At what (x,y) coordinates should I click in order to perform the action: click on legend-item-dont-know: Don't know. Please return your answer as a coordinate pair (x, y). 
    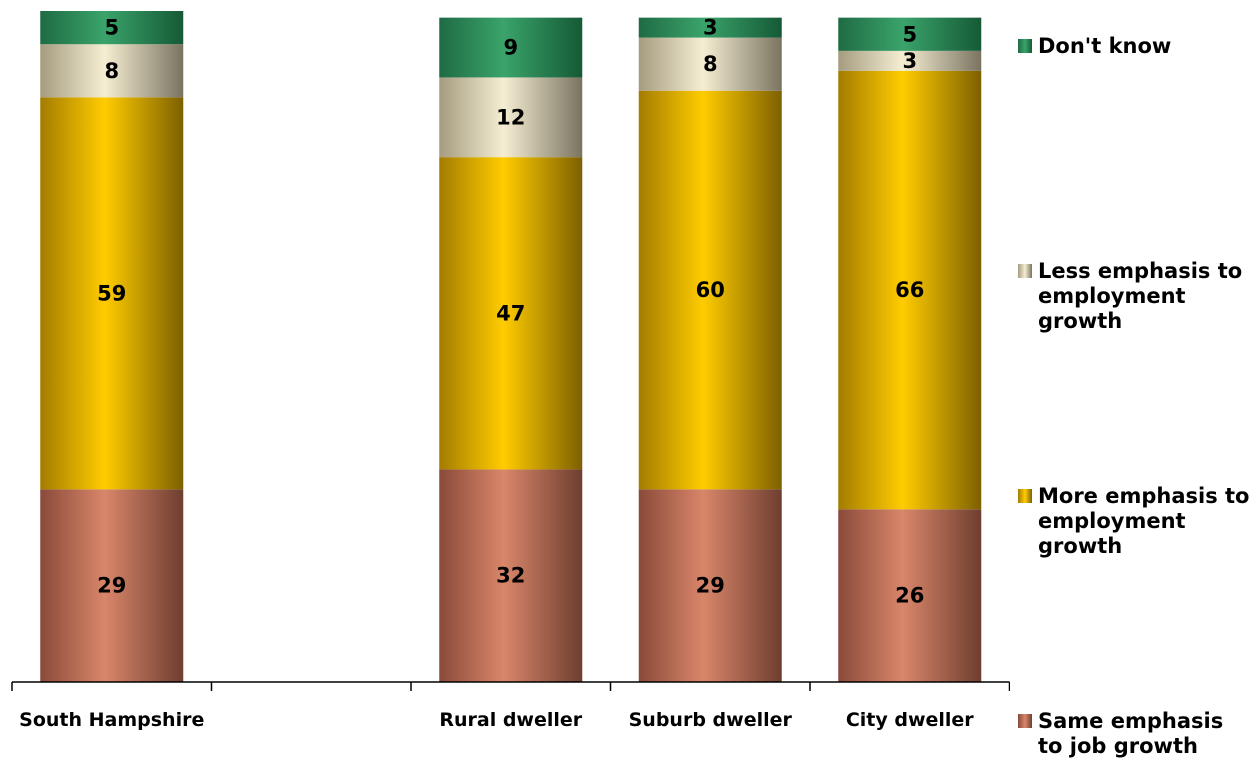
    Looking at the image, I should click on (1135, 46).